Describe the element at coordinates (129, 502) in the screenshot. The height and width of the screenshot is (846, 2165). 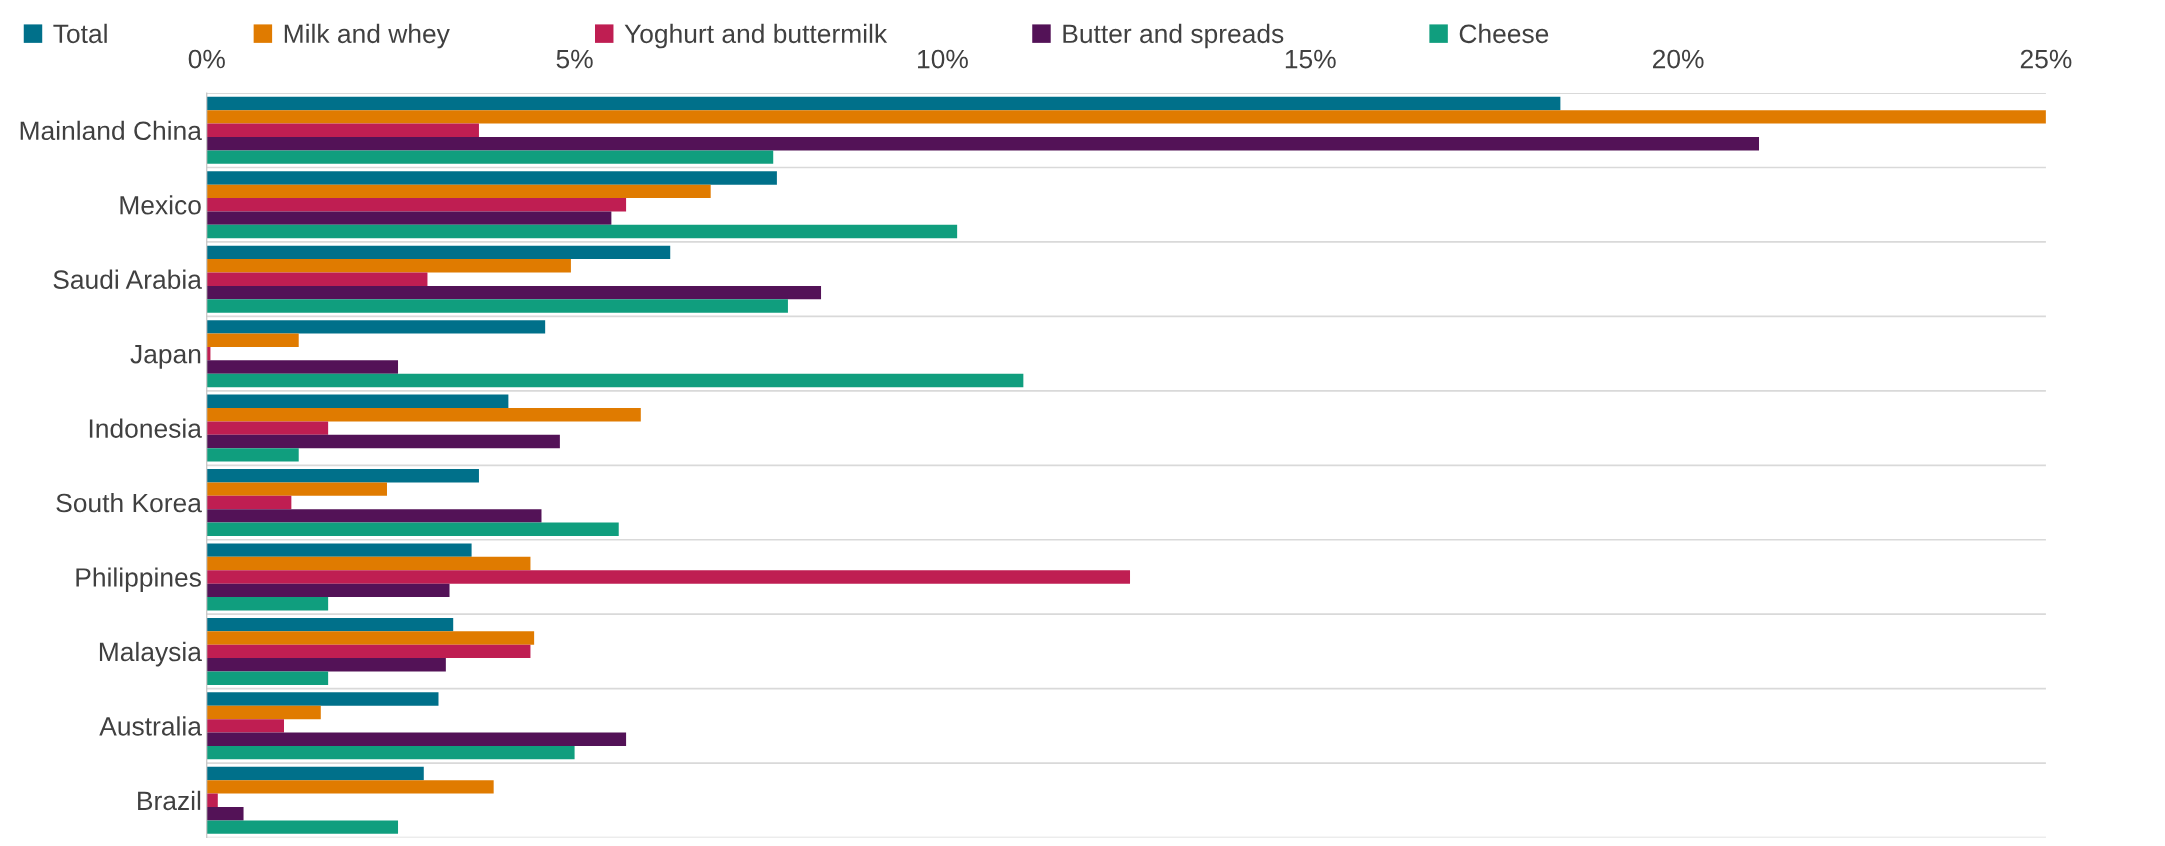
I see `y-tick-label: South Korea` at that location.